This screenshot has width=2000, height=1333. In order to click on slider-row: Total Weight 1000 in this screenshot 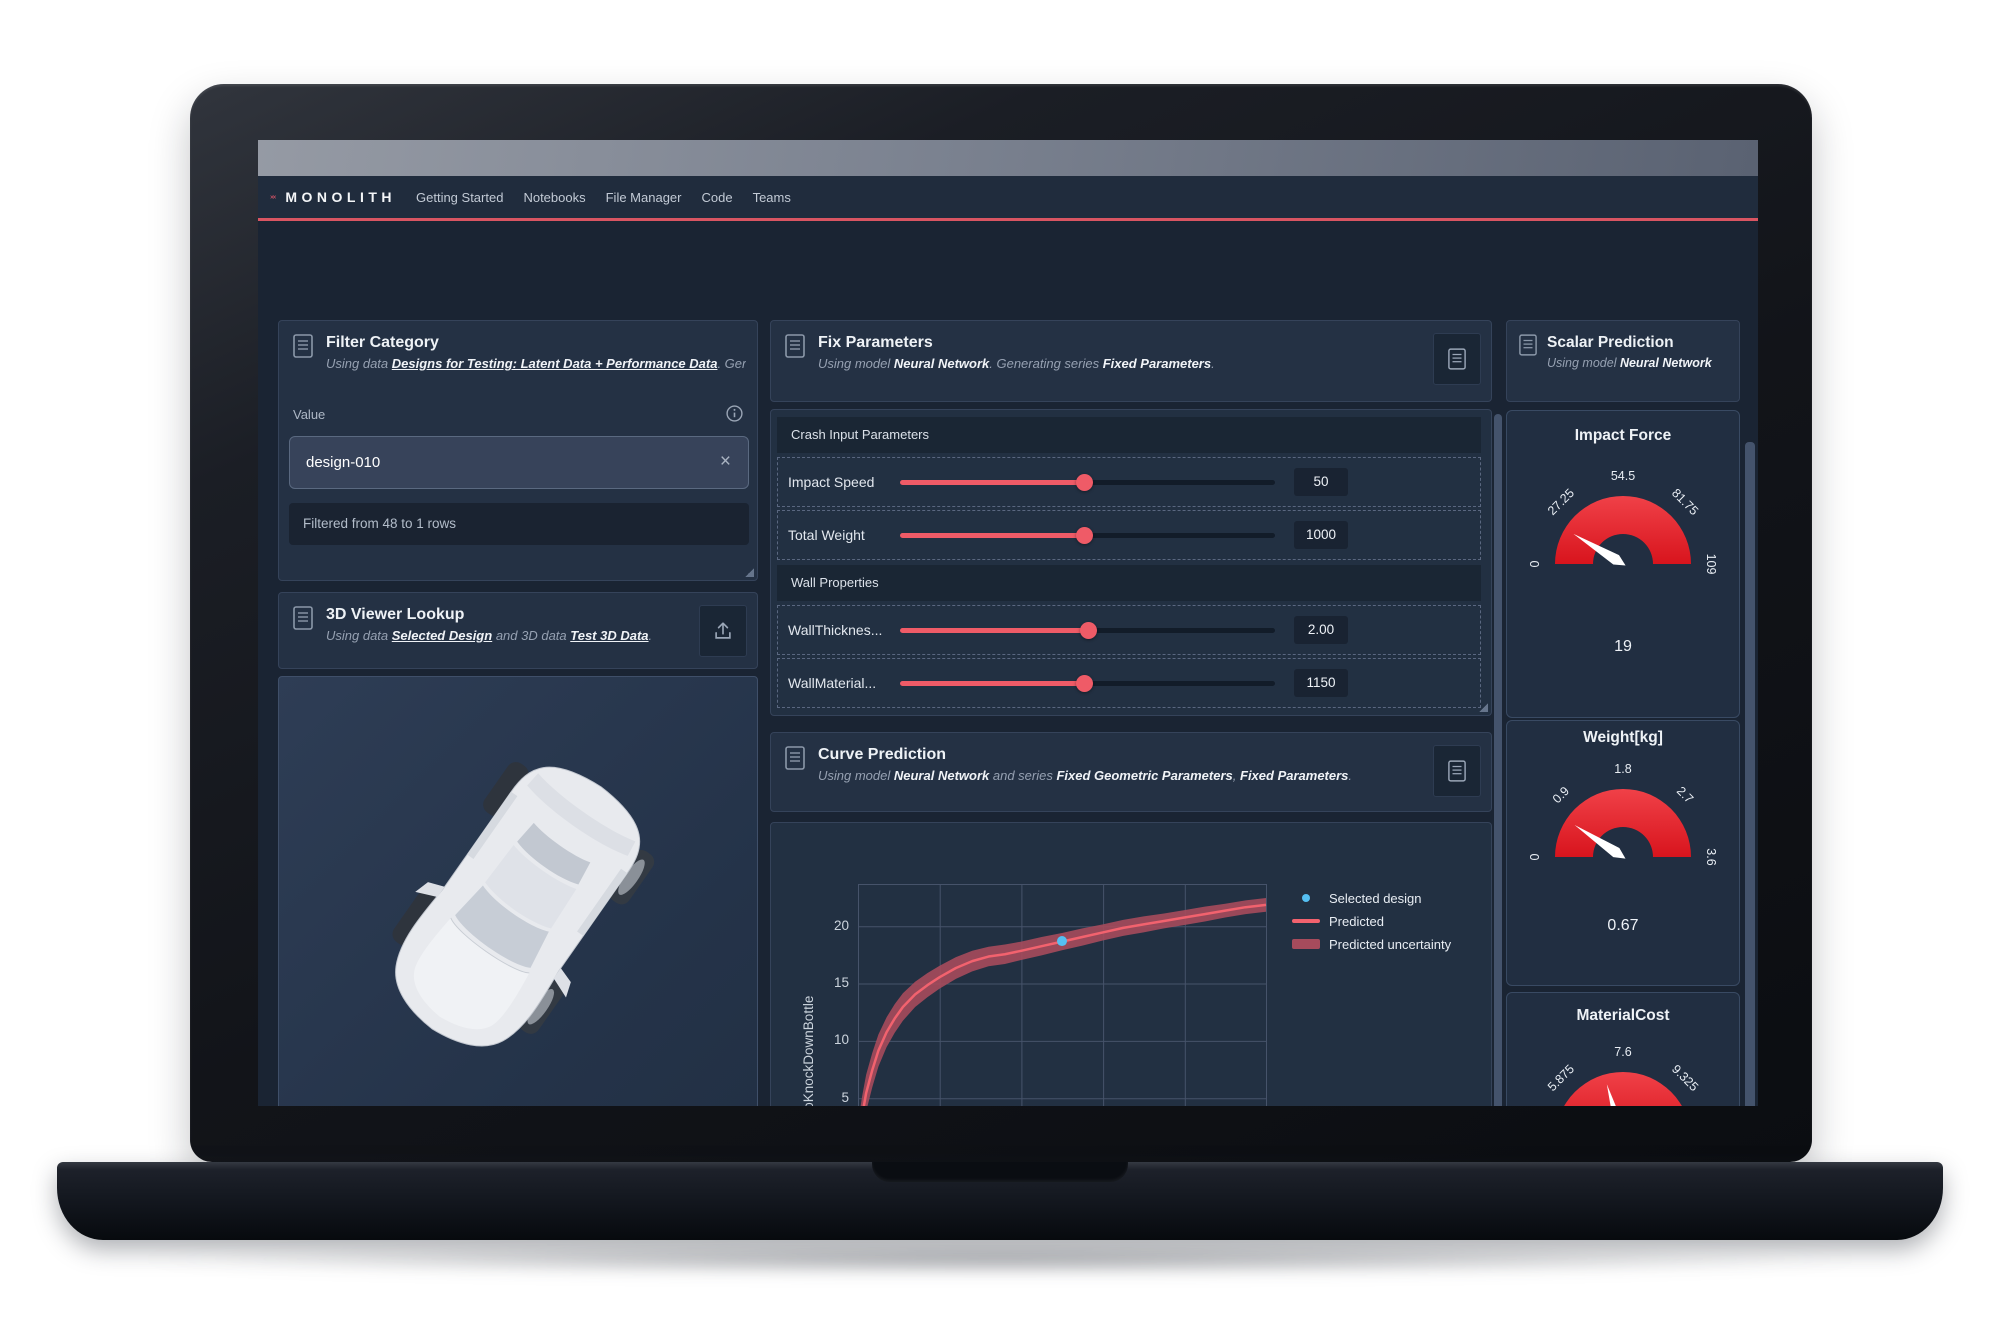, I will do `click(1129, 535)`.